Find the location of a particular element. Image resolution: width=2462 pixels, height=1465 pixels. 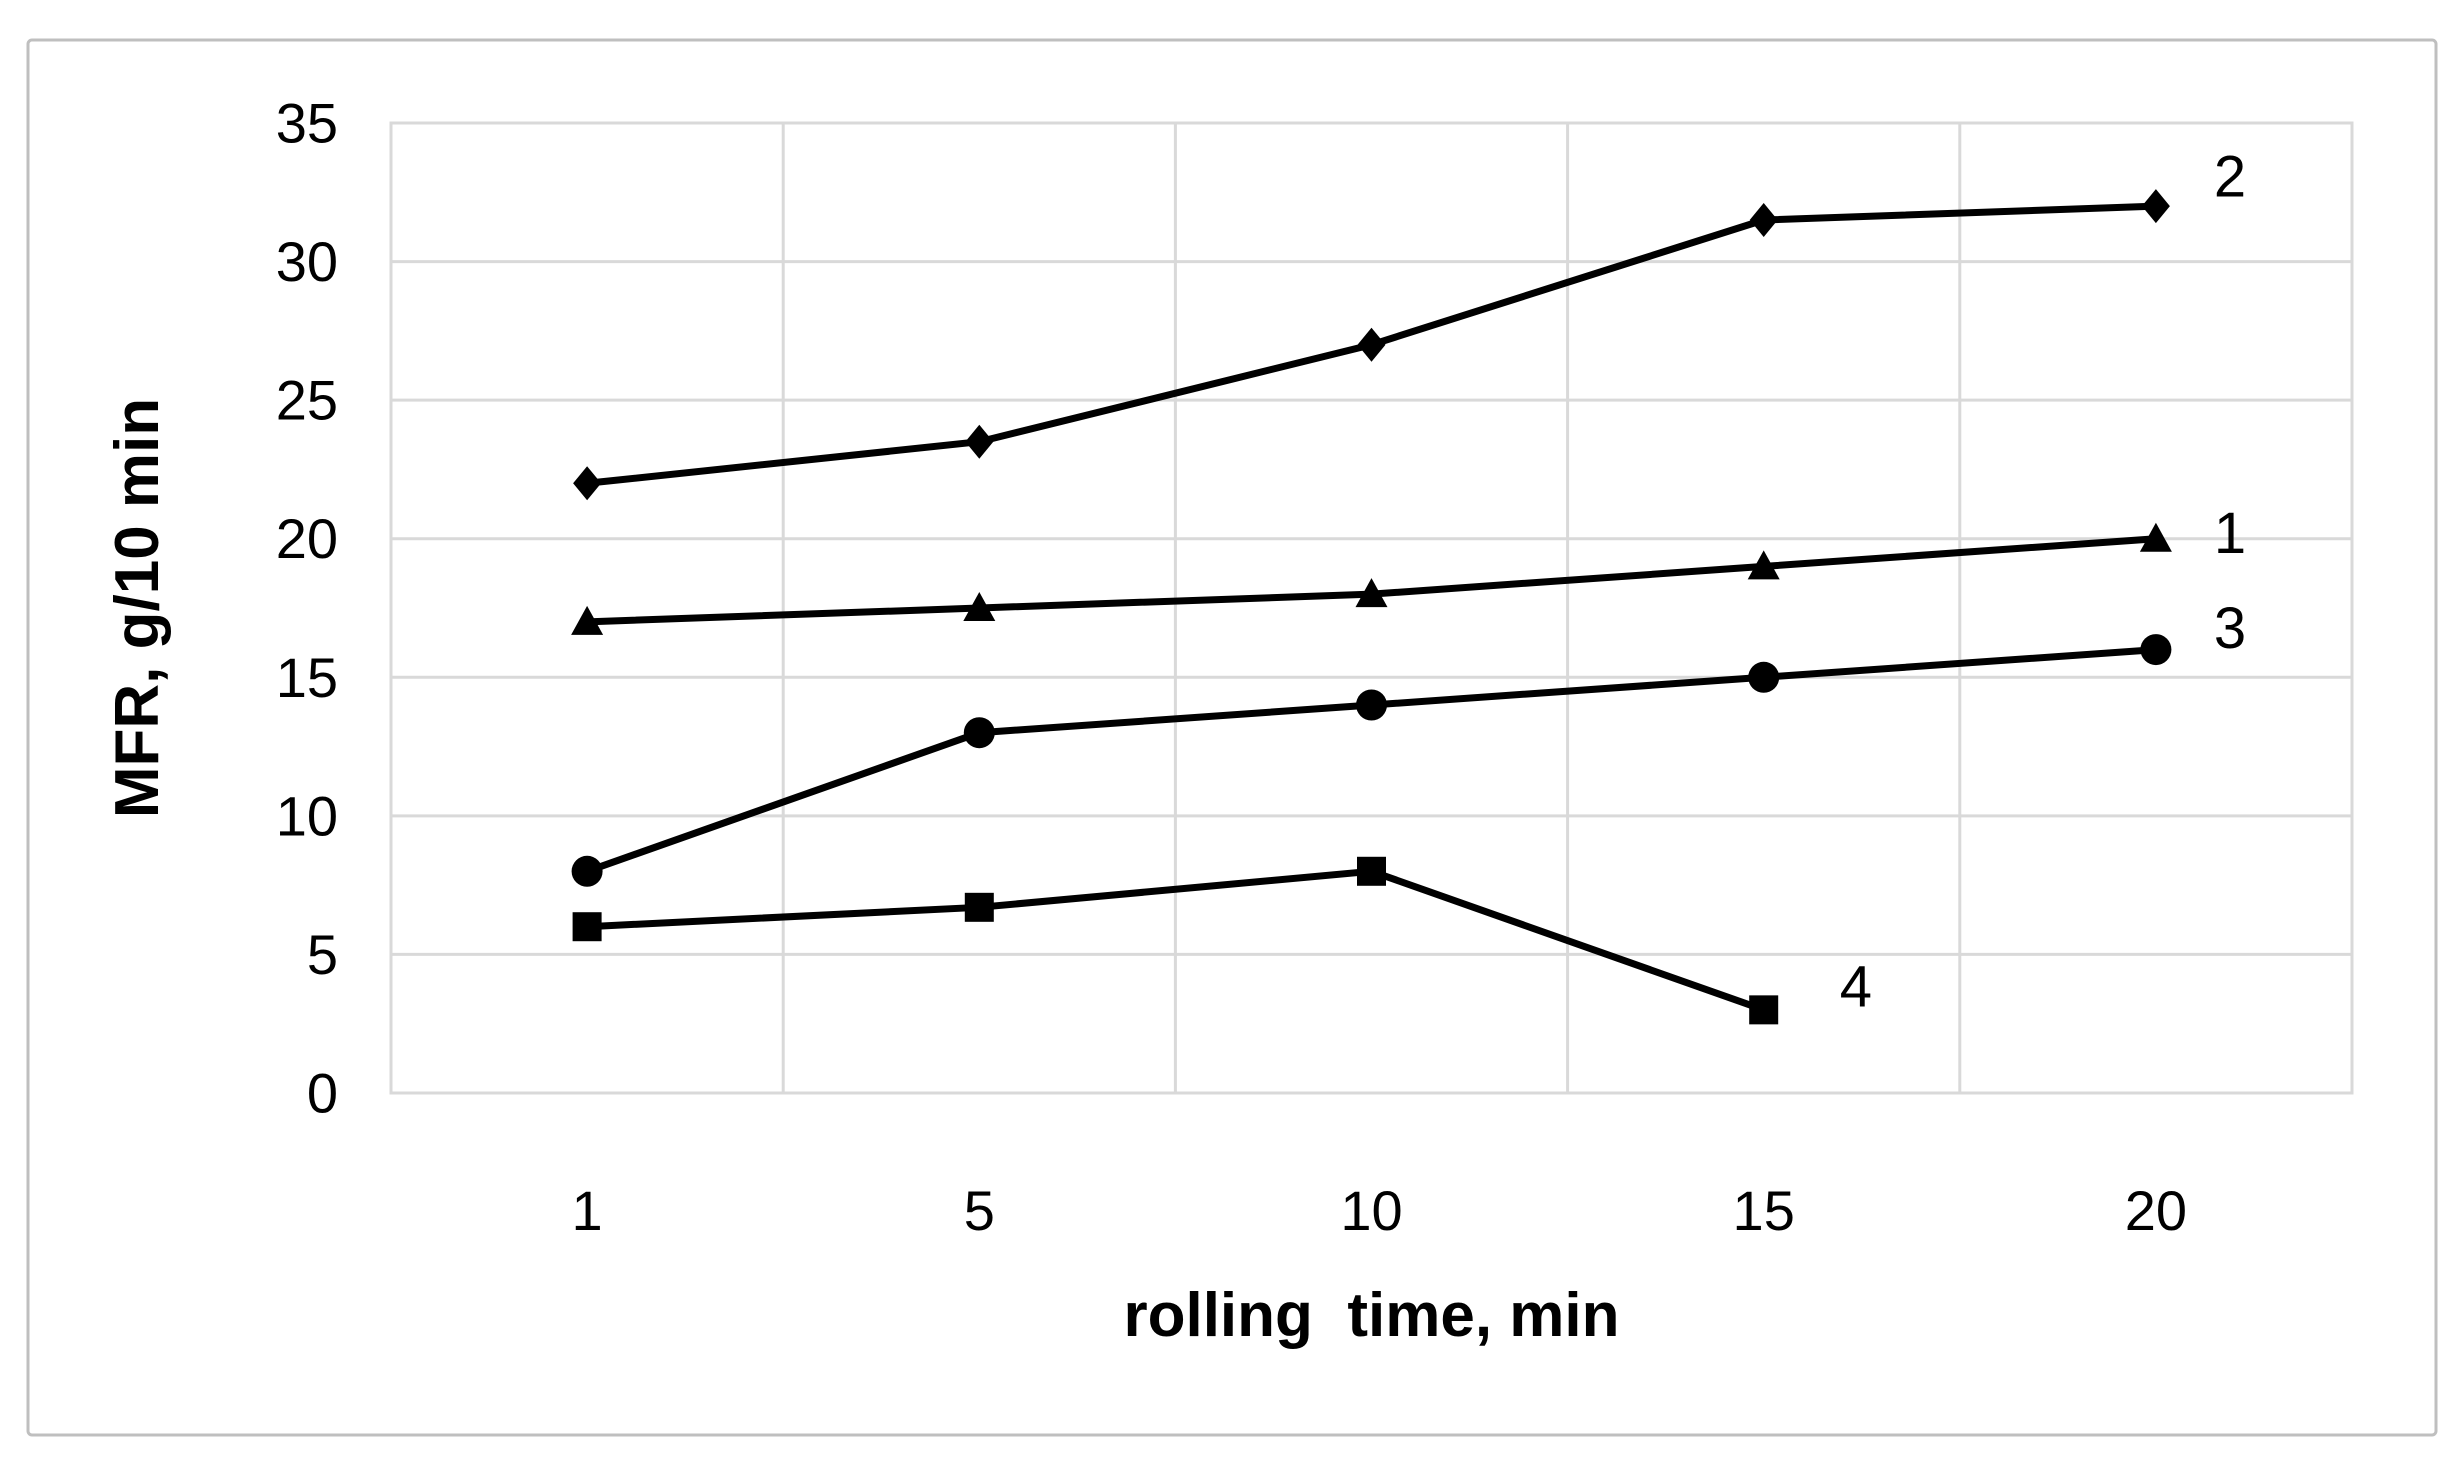

y-tick-label: 25 is located at coordinates (307, 400).